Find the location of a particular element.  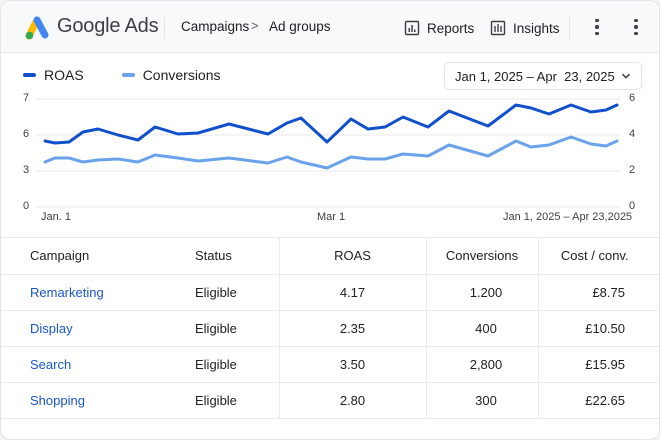

y-tick-left: 3 is located at coordinates (26, 170).